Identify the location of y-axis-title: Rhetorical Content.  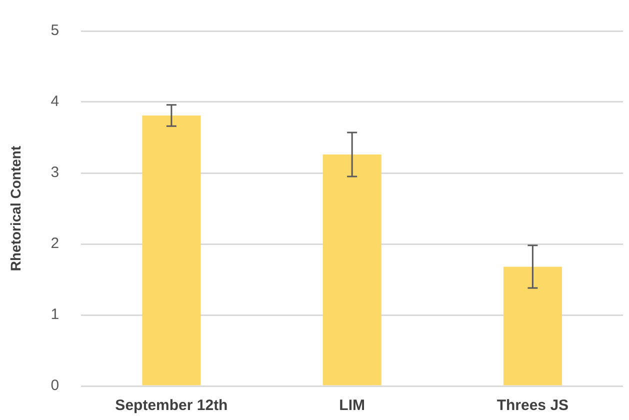
(15, 209).